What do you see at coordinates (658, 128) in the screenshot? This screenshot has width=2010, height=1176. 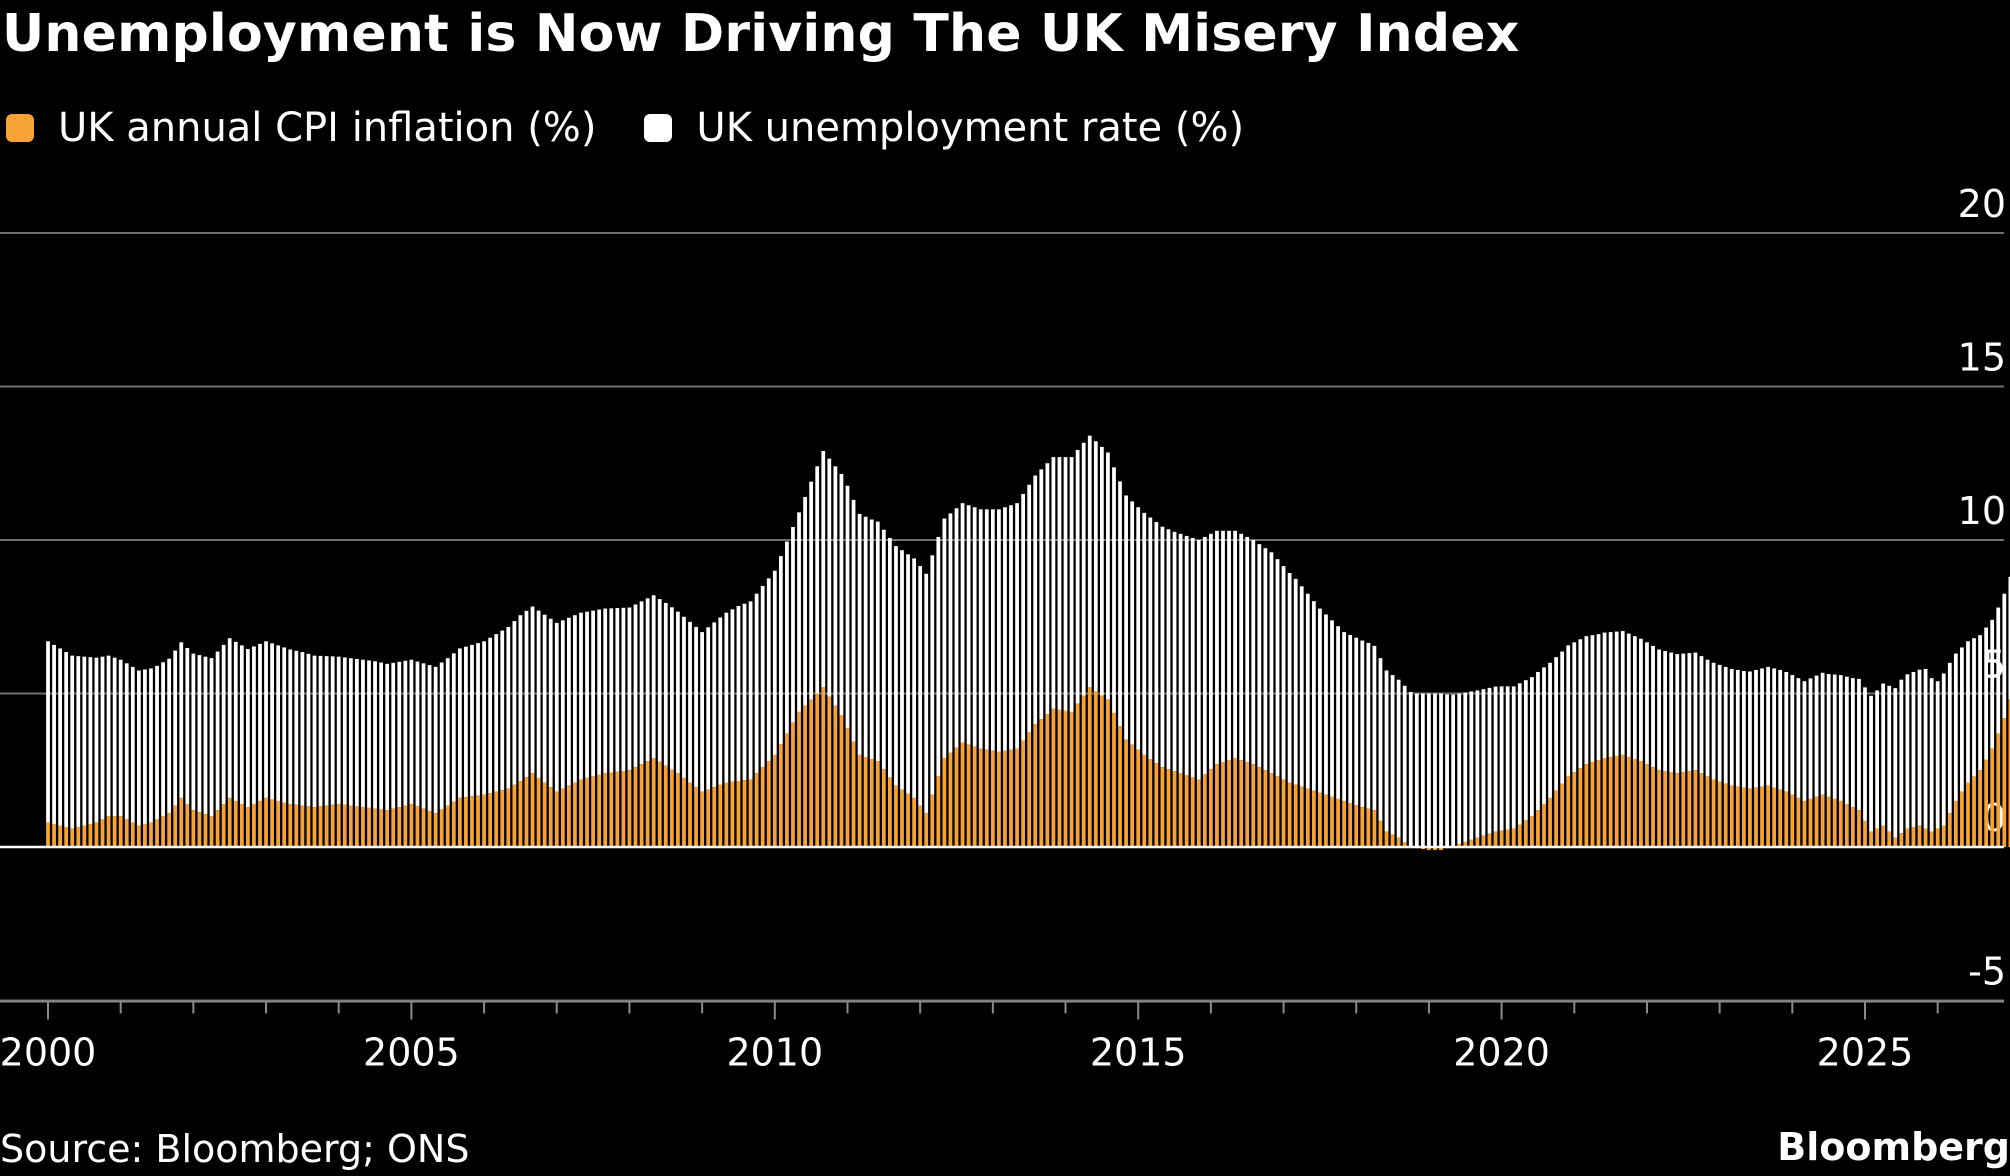 I see `legend-swatch-unemployment` at bounding box center [658, 128].